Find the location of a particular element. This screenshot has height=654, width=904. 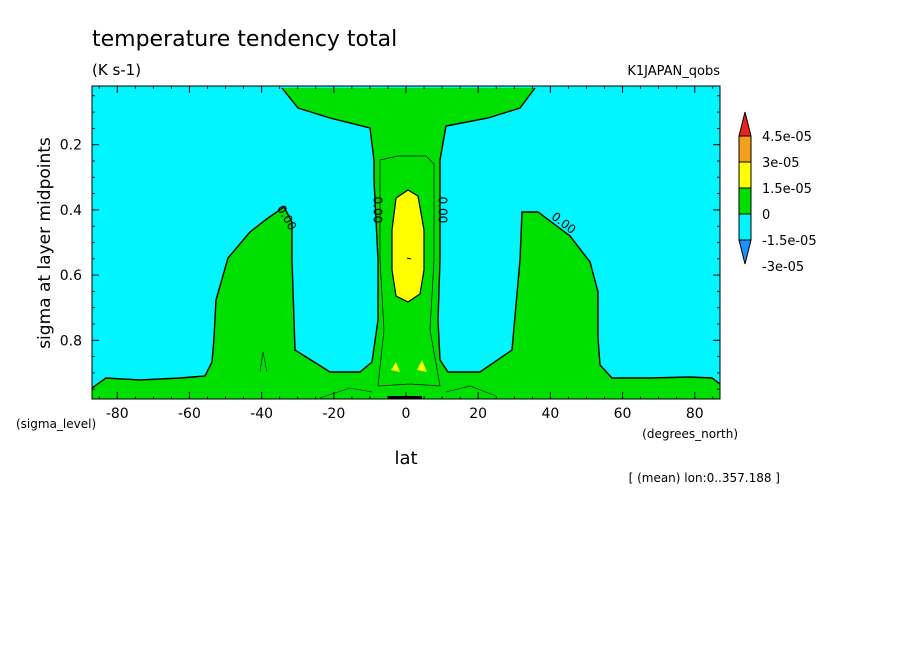

high-positive-spot-right is located at coordinates (422, 366).